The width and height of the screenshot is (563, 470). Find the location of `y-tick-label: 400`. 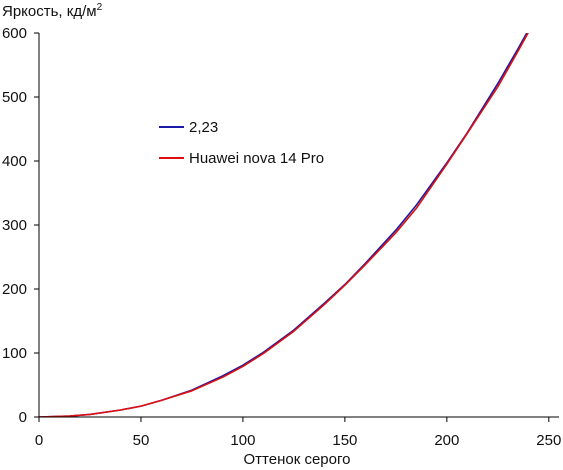

y-tick-label: 400 is located at coordinates (14, 161).